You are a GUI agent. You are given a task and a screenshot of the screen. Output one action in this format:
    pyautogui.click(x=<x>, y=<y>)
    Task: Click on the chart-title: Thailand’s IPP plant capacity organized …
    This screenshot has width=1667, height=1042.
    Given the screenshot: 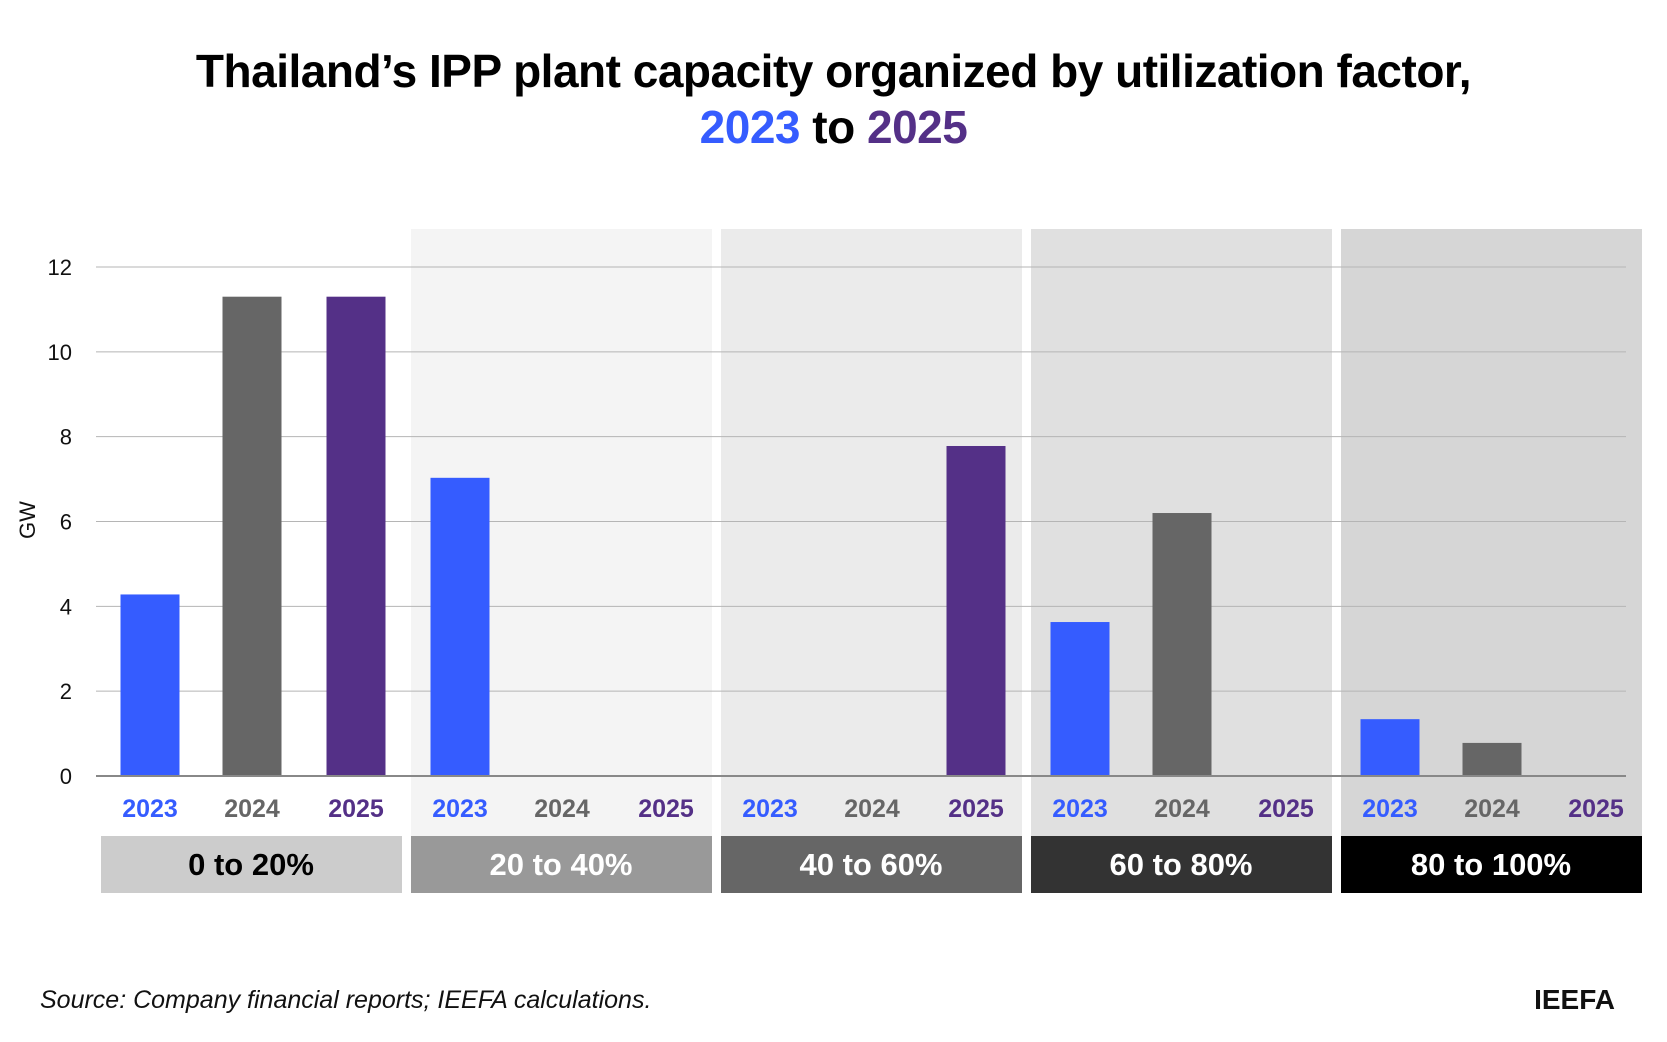 What is the action you would take?
    pyautogui.click(x=833, y=71)
    